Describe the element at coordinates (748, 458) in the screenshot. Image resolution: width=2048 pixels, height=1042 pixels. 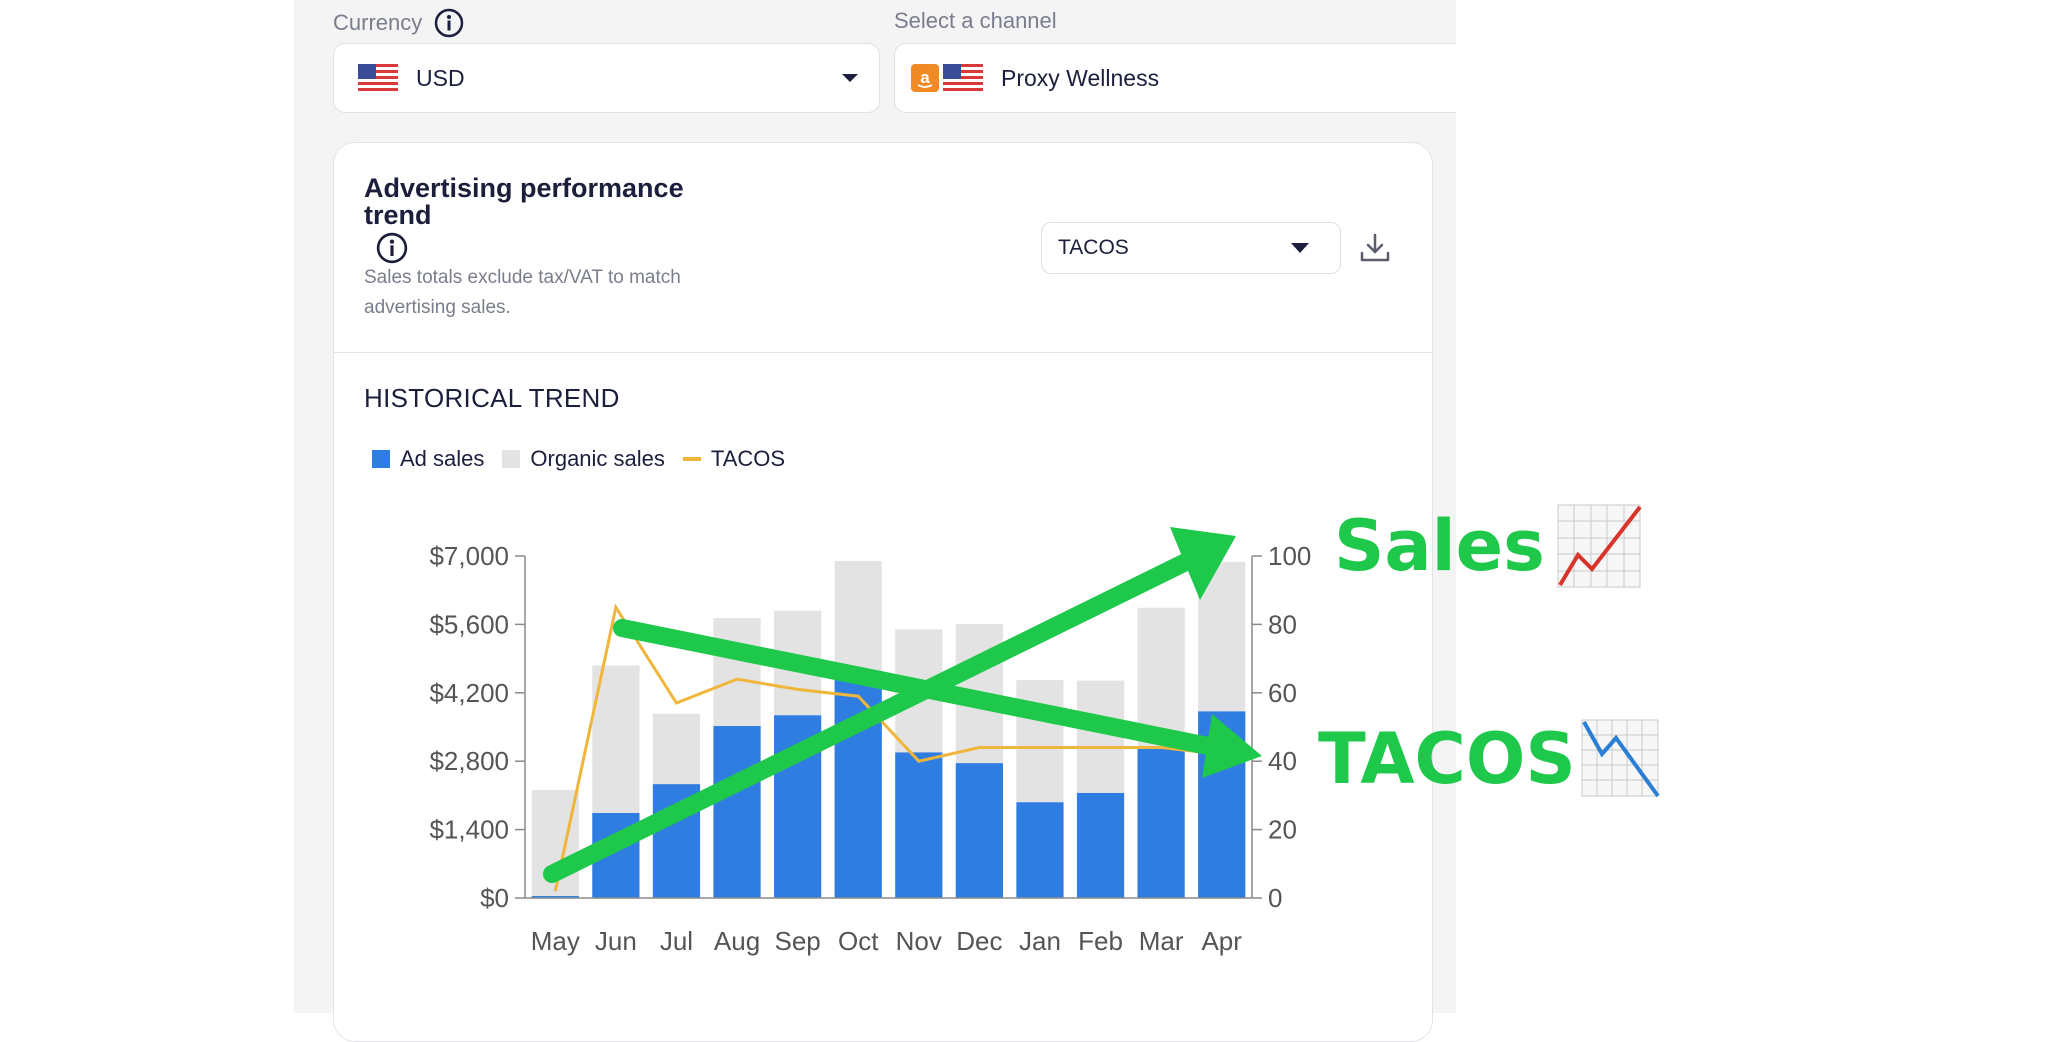
I see `legend-label: TACOS` at that location.